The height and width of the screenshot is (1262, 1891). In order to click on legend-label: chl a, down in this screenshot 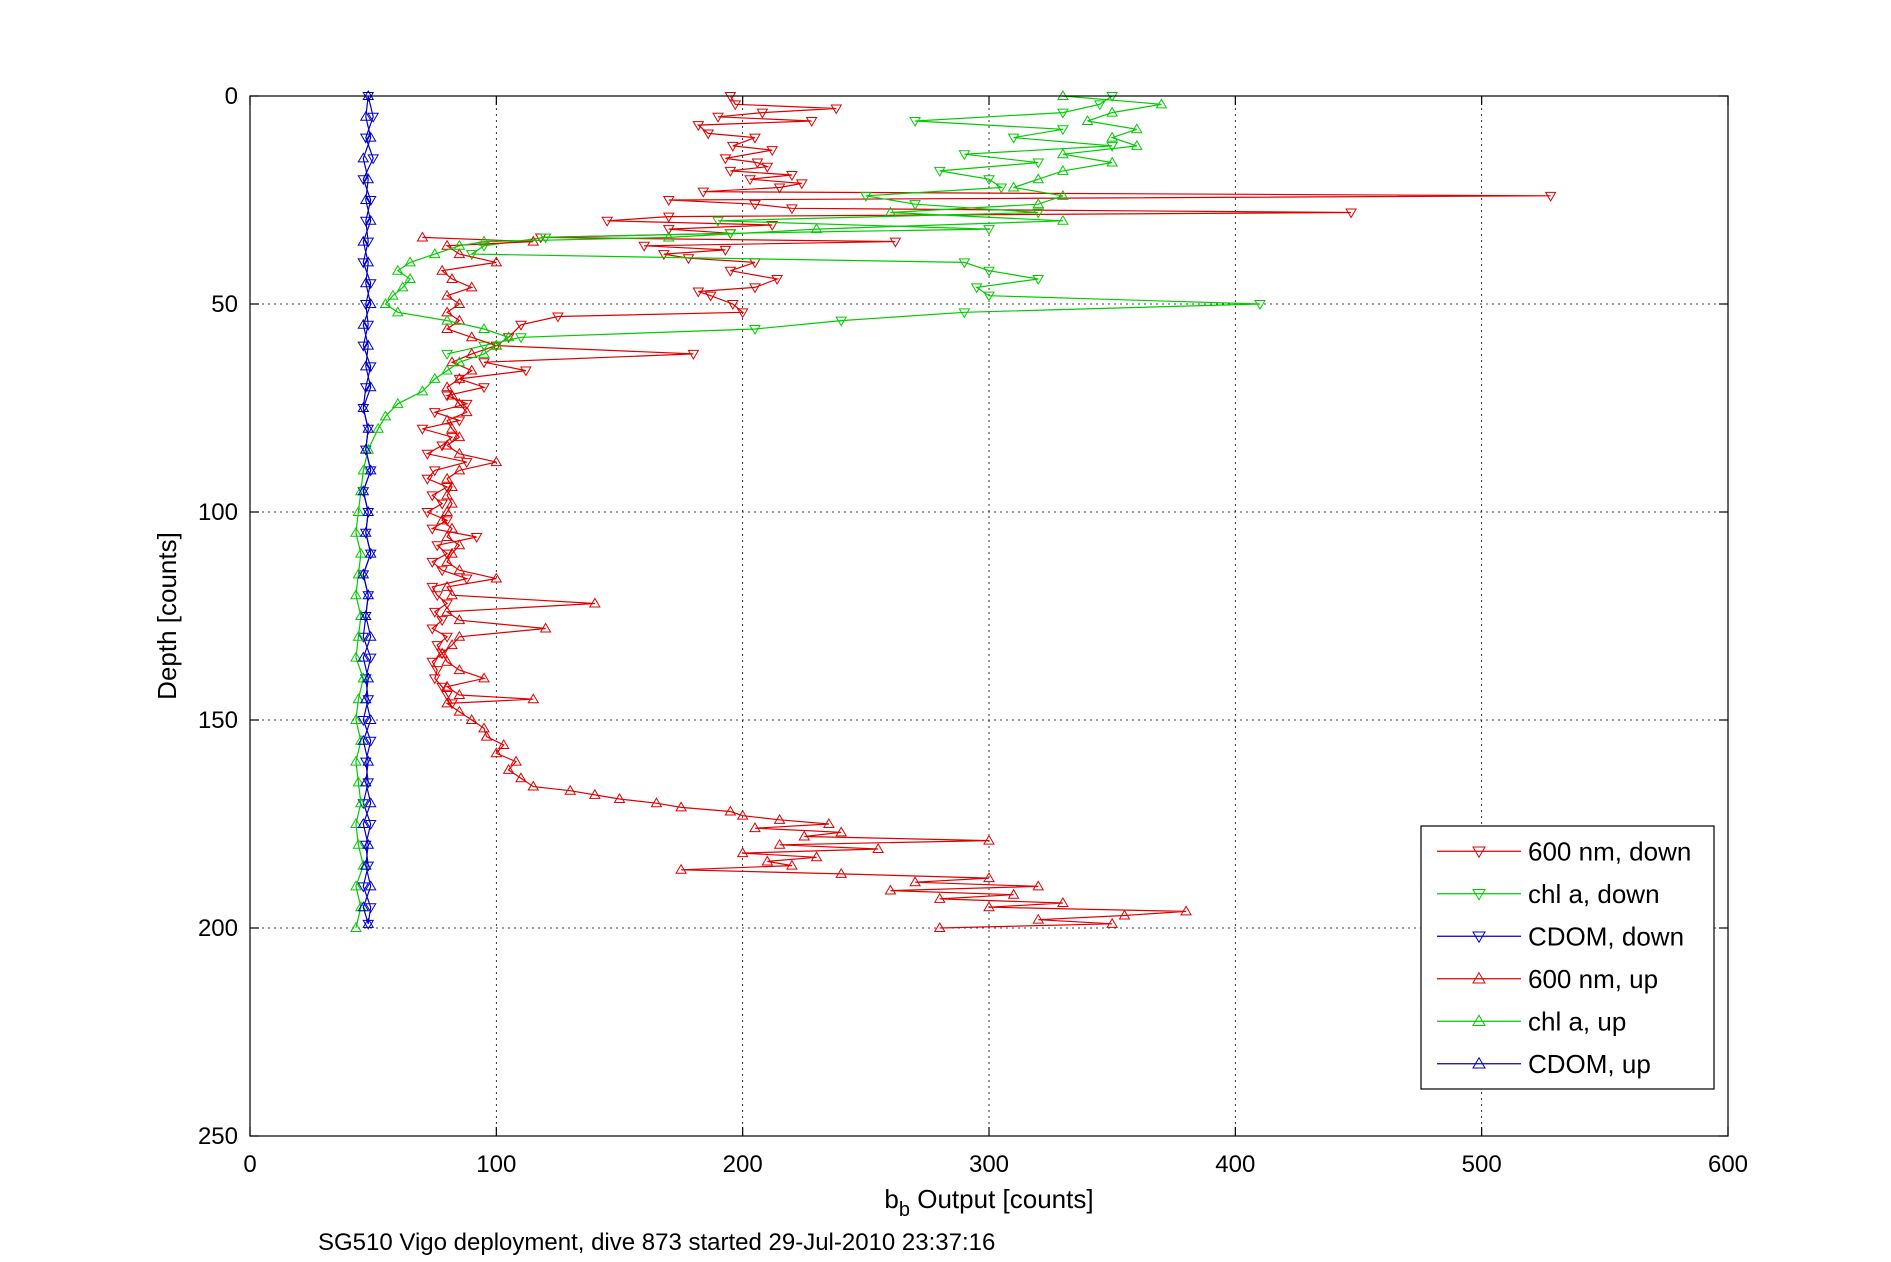, I will do `click(1594, 894)`.